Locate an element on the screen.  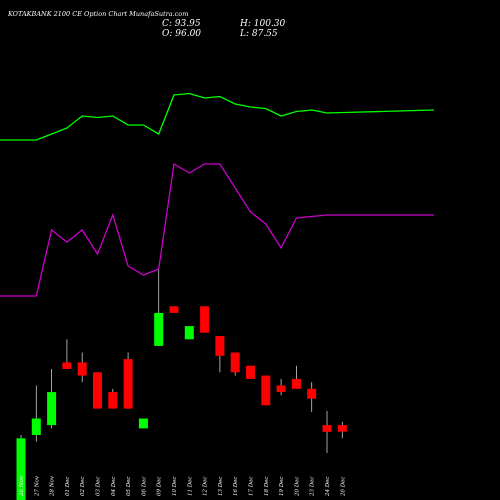
low-value: L: 87.55 is located at coordinates (259, 34).